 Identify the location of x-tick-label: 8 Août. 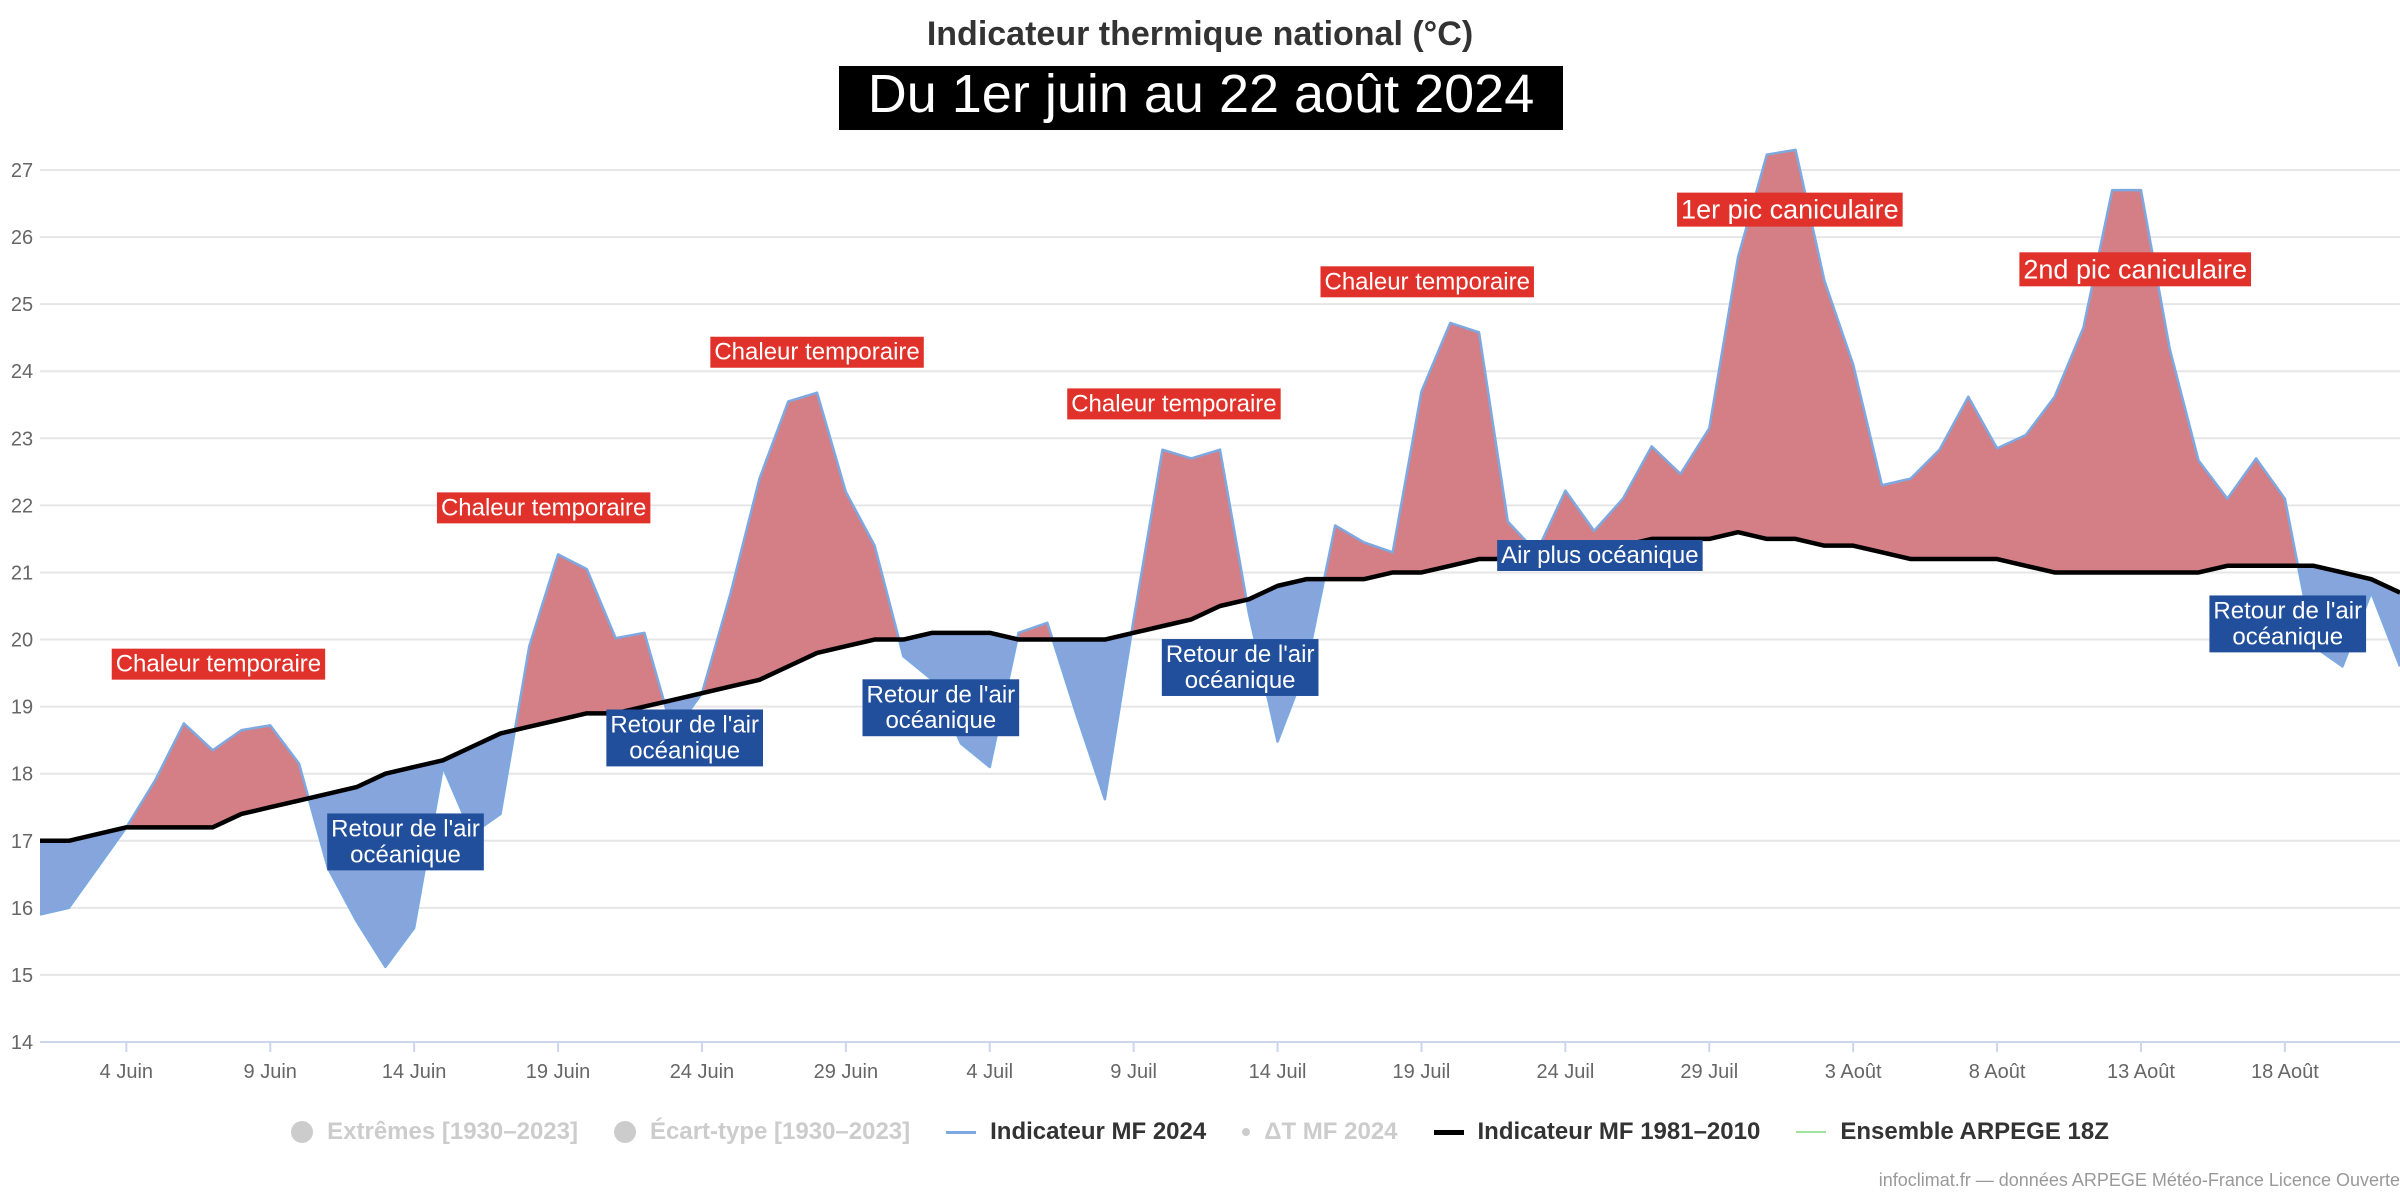
(1997, 1072).